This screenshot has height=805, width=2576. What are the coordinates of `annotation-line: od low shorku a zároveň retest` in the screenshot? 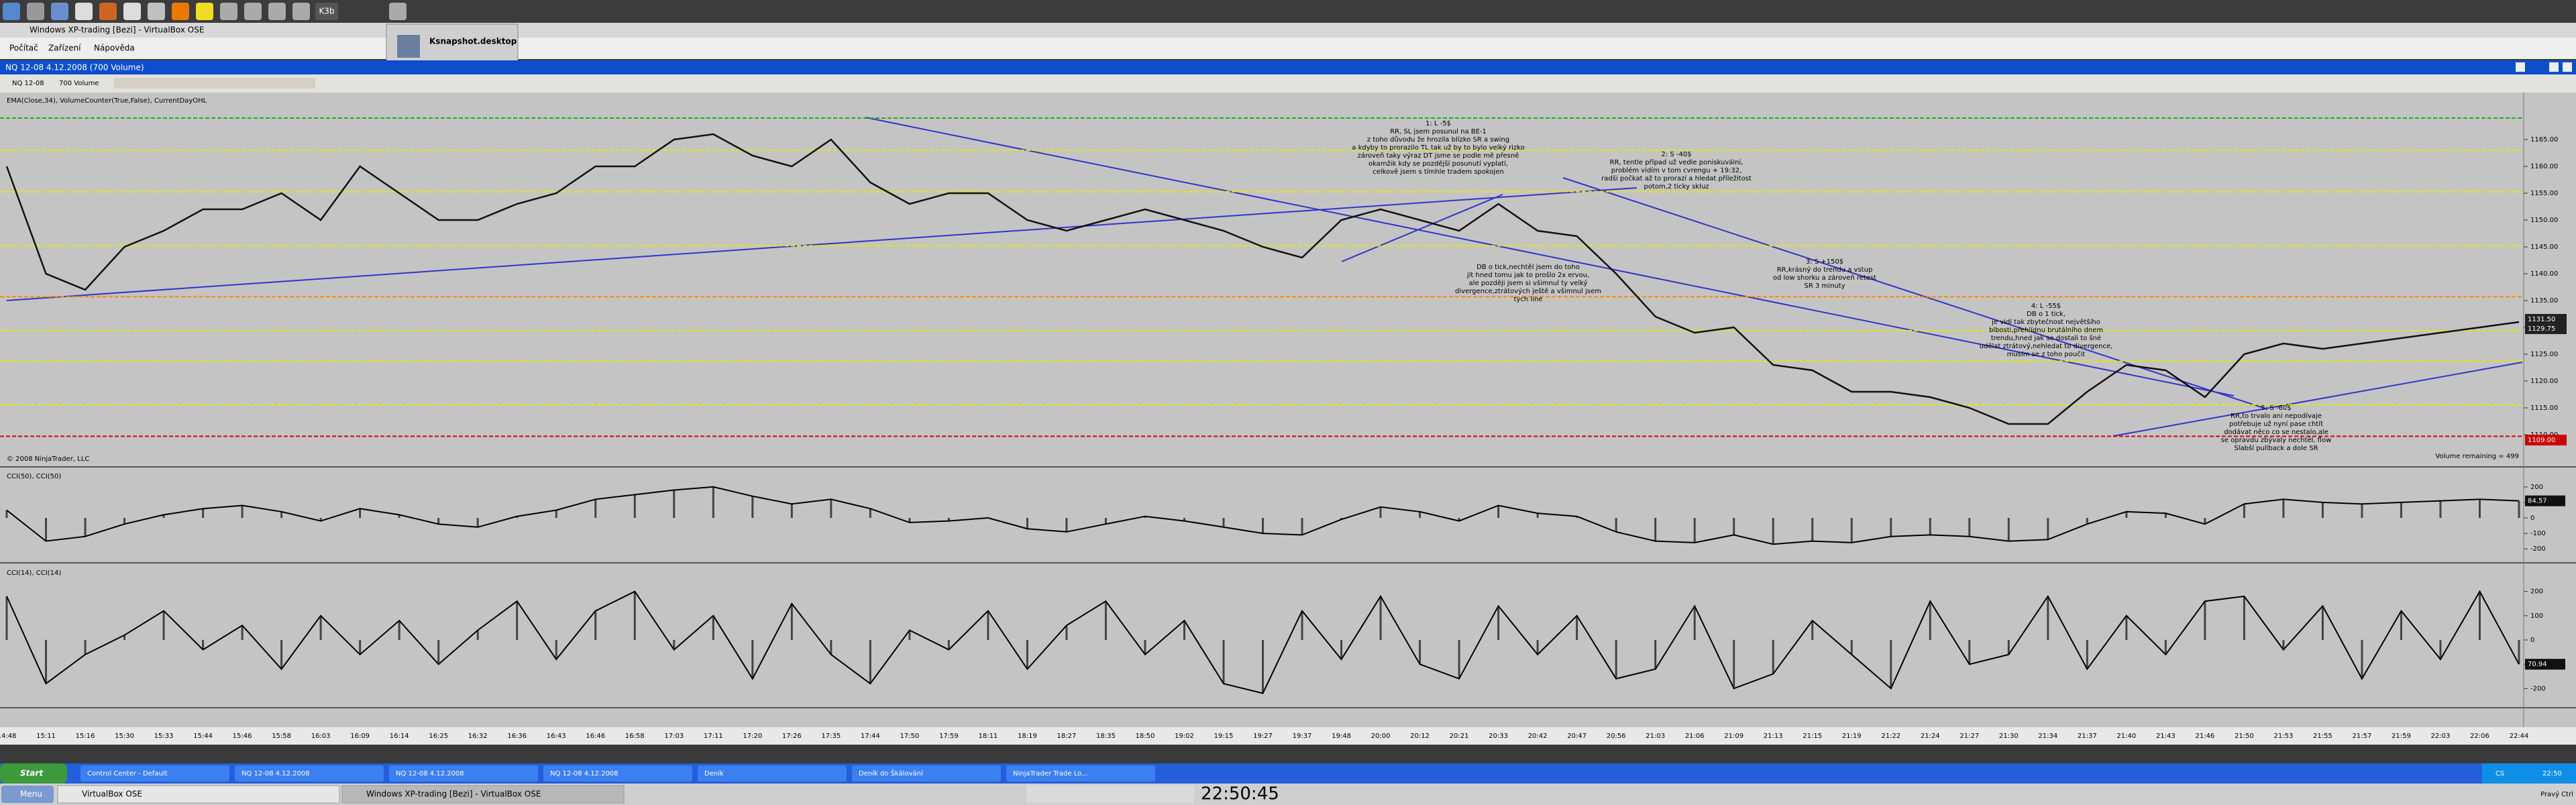 It's located at (1824, 278).